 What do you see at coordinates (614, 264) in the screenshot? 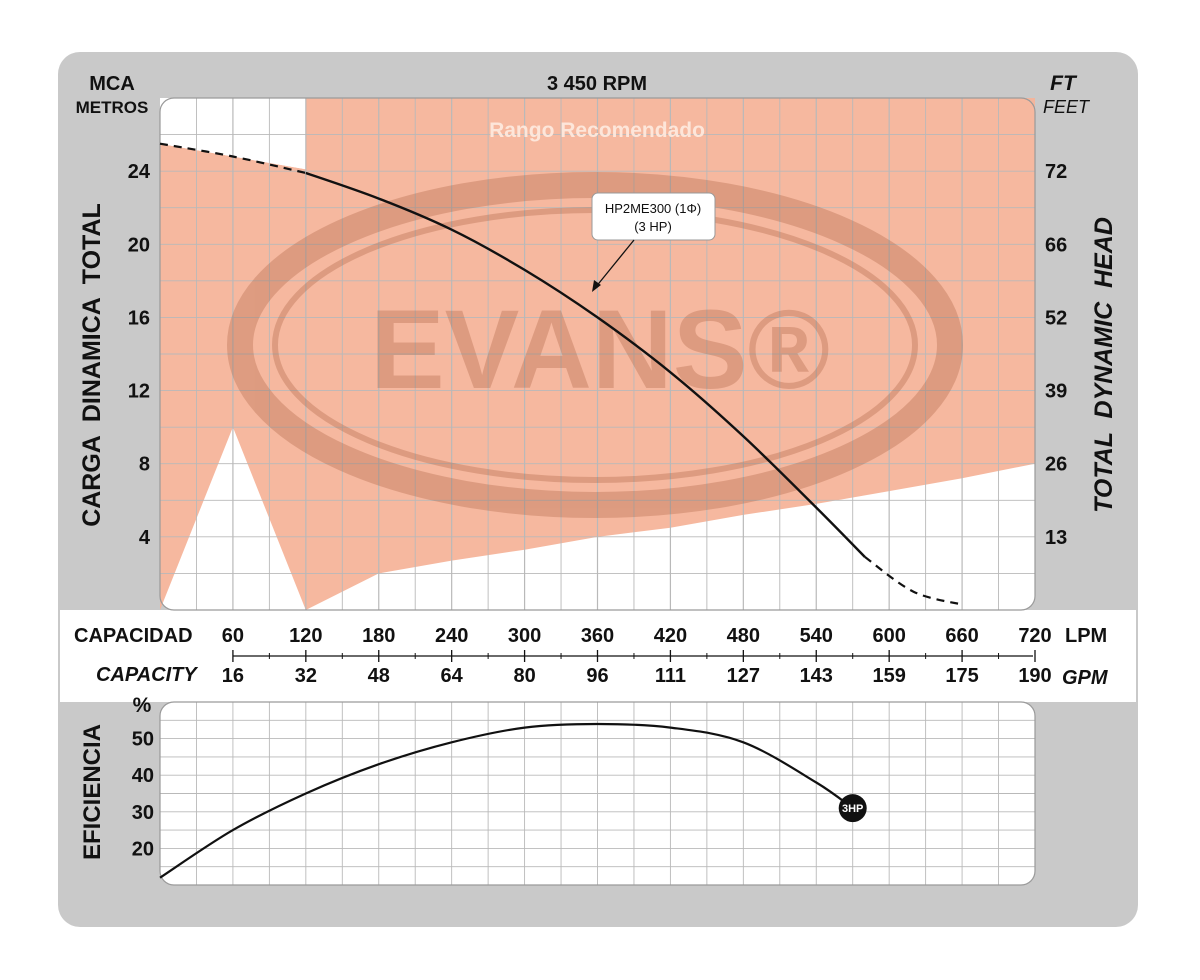
I see `callout-pointer` at bounding box center [614, 264].